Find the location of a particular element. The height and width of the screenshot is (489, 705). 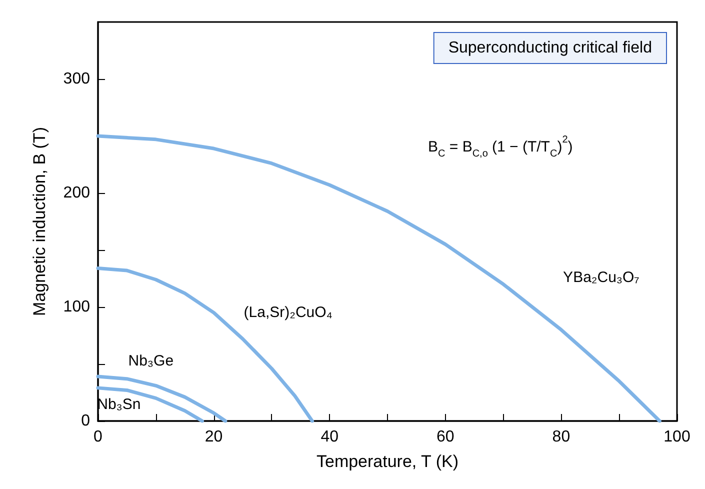

x-axis-title: Temperature, T (K) is located at coordinates (387, 461).